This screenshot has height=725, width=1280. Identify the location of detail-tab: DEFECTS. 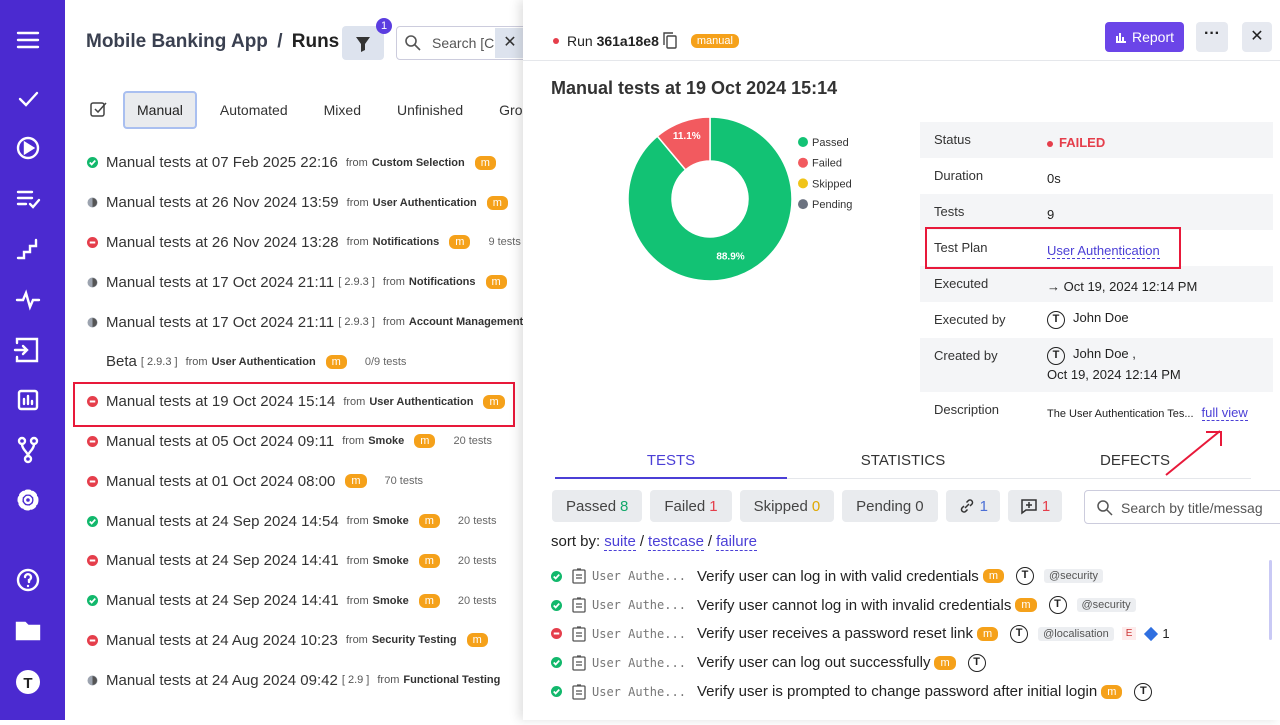
(1135, 465).